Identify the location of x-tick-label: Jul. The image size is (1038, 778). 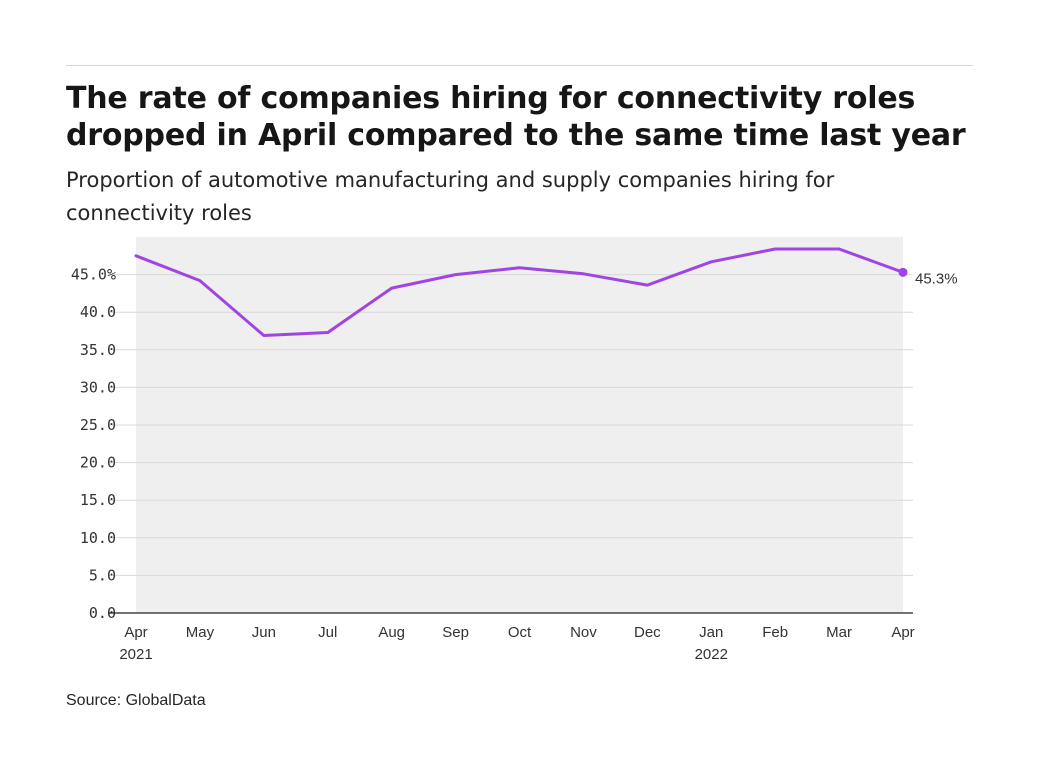
(327, 632).